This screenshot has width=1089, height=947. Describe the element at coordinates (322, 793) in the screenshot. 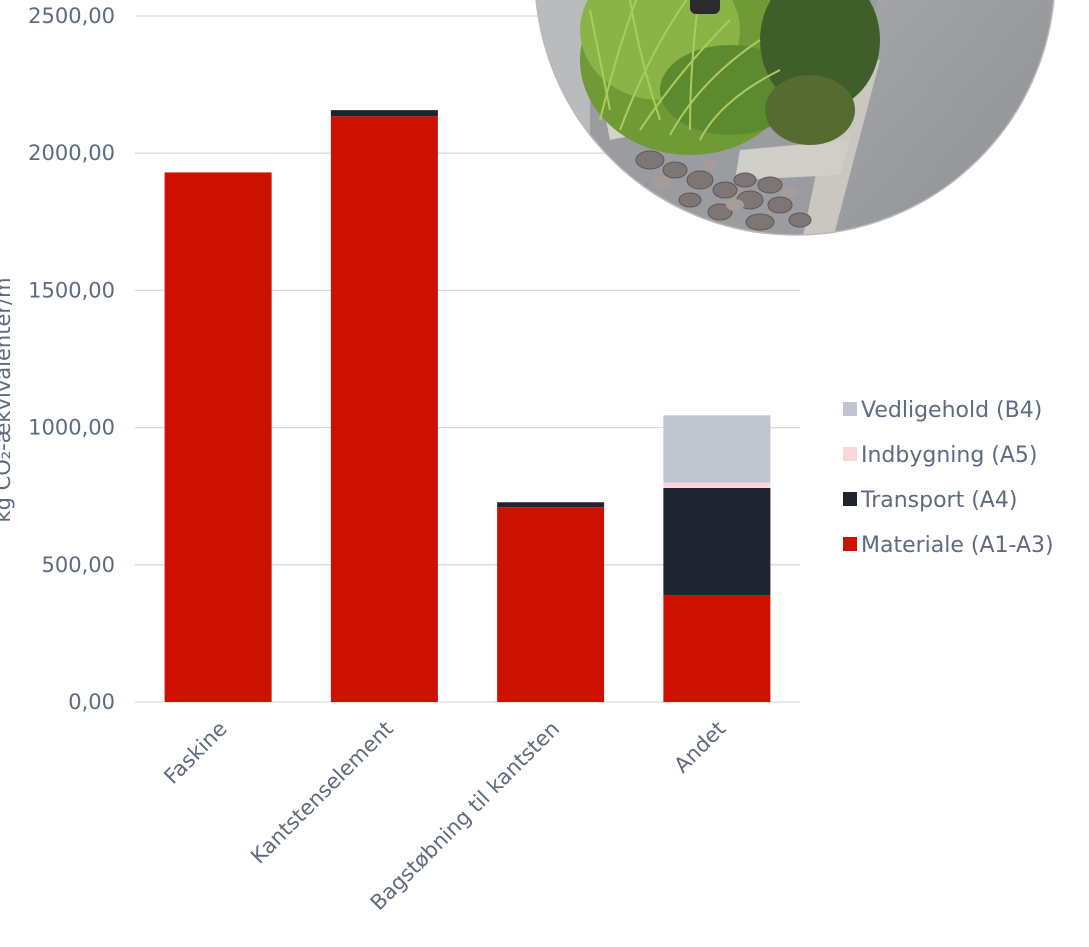

I see `x-tick-label: Kantstenselement` at that location.